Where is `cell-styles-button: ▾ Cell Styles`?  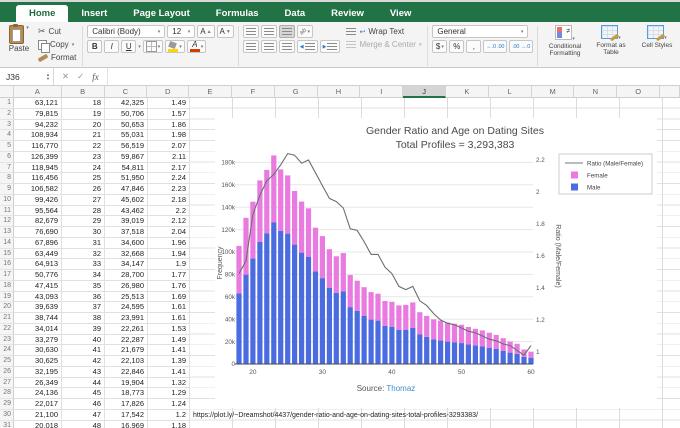
cell-styles-button: ▾ Cell Styles is located at coordinates (657, 37).